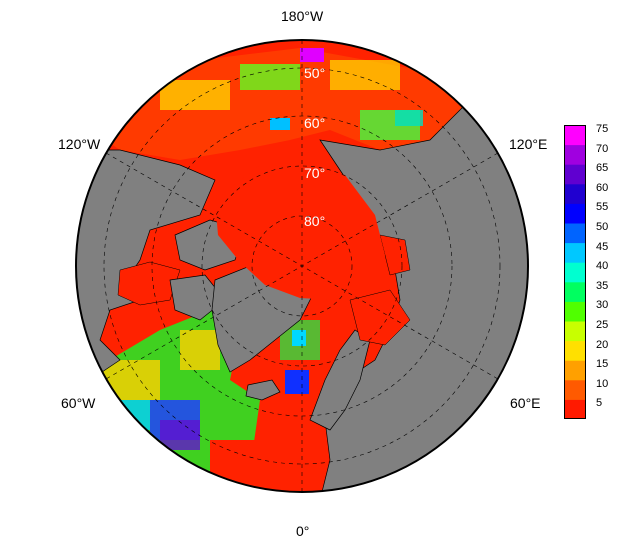 Image resolution: width=625 pixels, height=552 pixels. Describe the element at coordinates (602, 168) in the screenshot. I see `colorbar-tick-label: 65` at that location.